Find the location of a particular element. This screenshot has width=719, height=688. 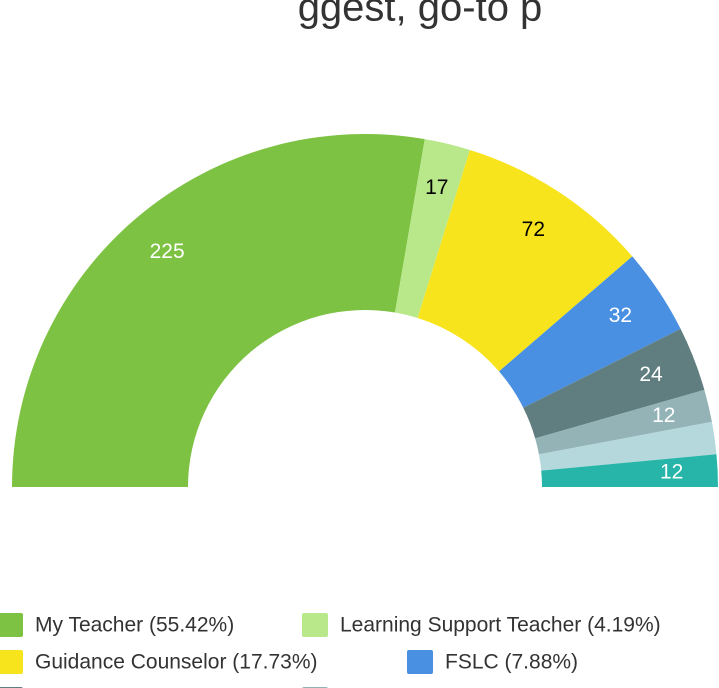

legend-label: Learning Support Teacher (4.19%) is located at coordinates (500, 625).